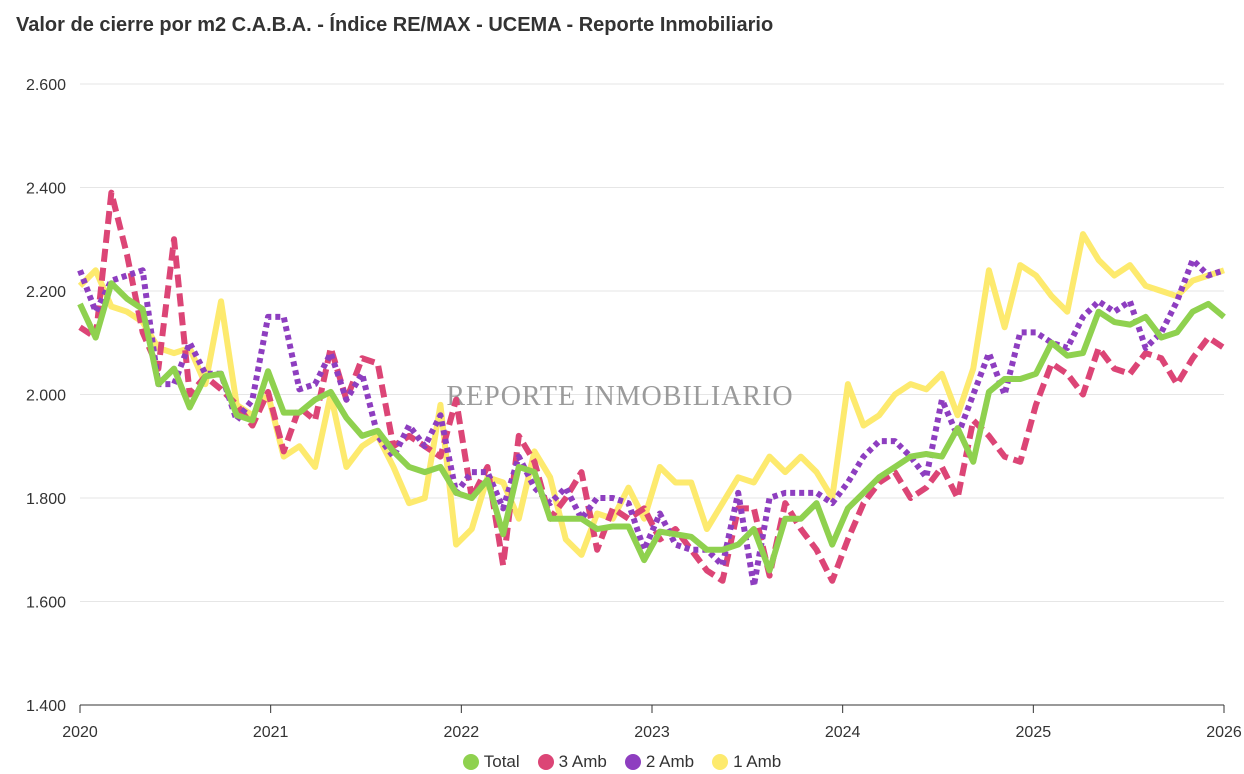 Image resolution: width=1244 pixels, height=774 pixels. I want to click on x-tick-label: 2021, so click(271, 732).